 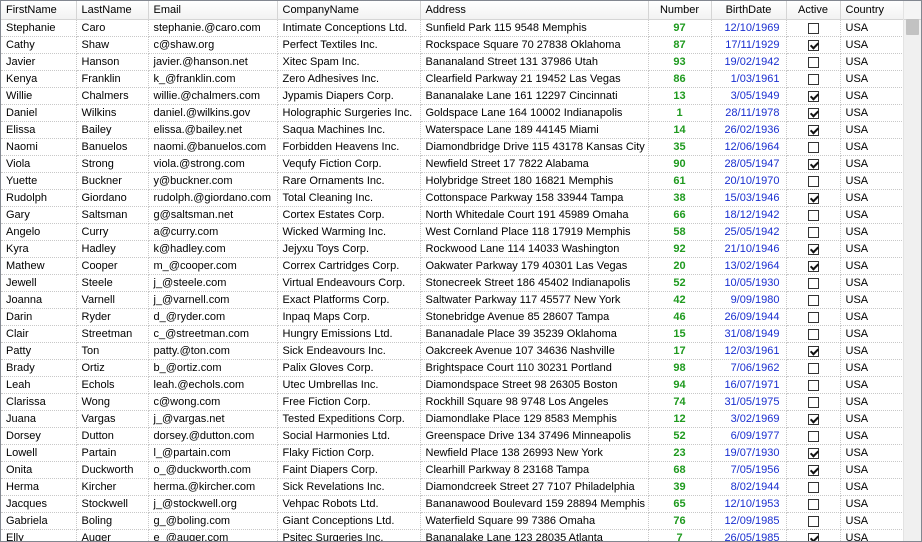 I want to click on company-name-cell: Rare Ornaments Inc., so click(x=349, y=181).